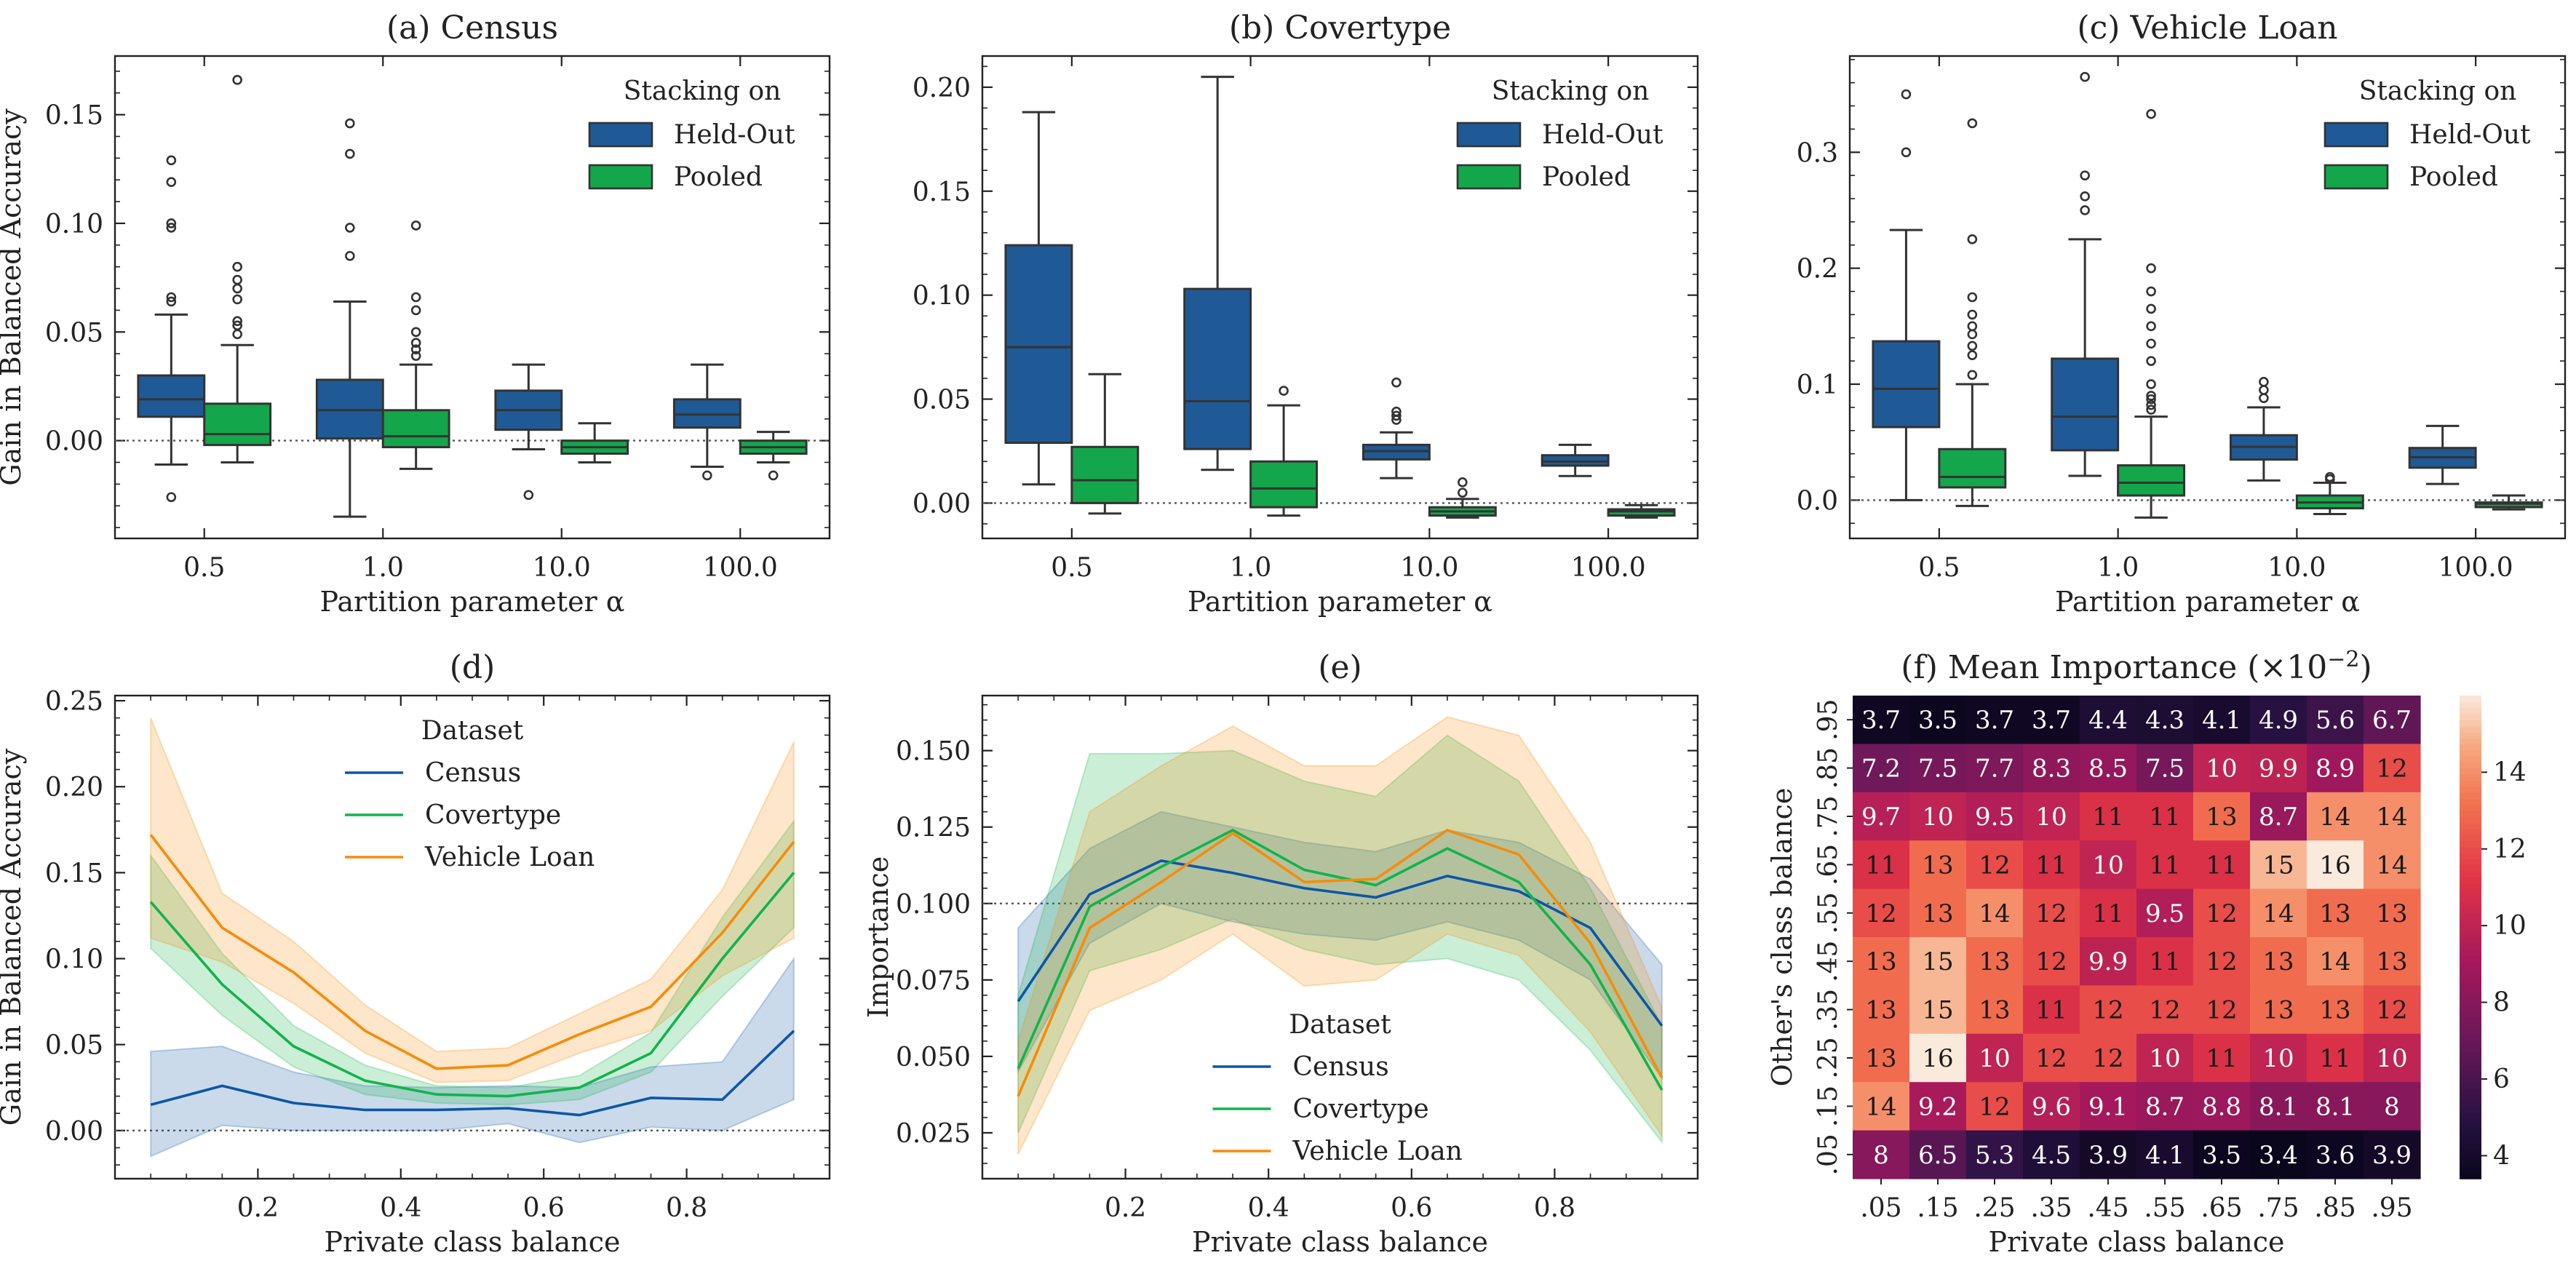  Describe the element at coordinates (1603, 135) in the screenshot. I see `legend-label: Held-Out` at that location.